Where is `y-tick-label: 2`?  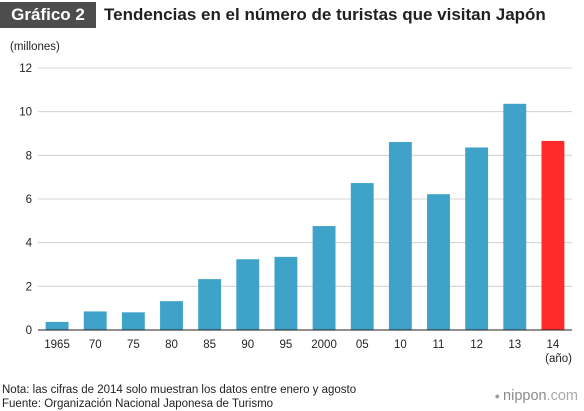
y-tick-label: 2 is located at coordinates (29, 287).